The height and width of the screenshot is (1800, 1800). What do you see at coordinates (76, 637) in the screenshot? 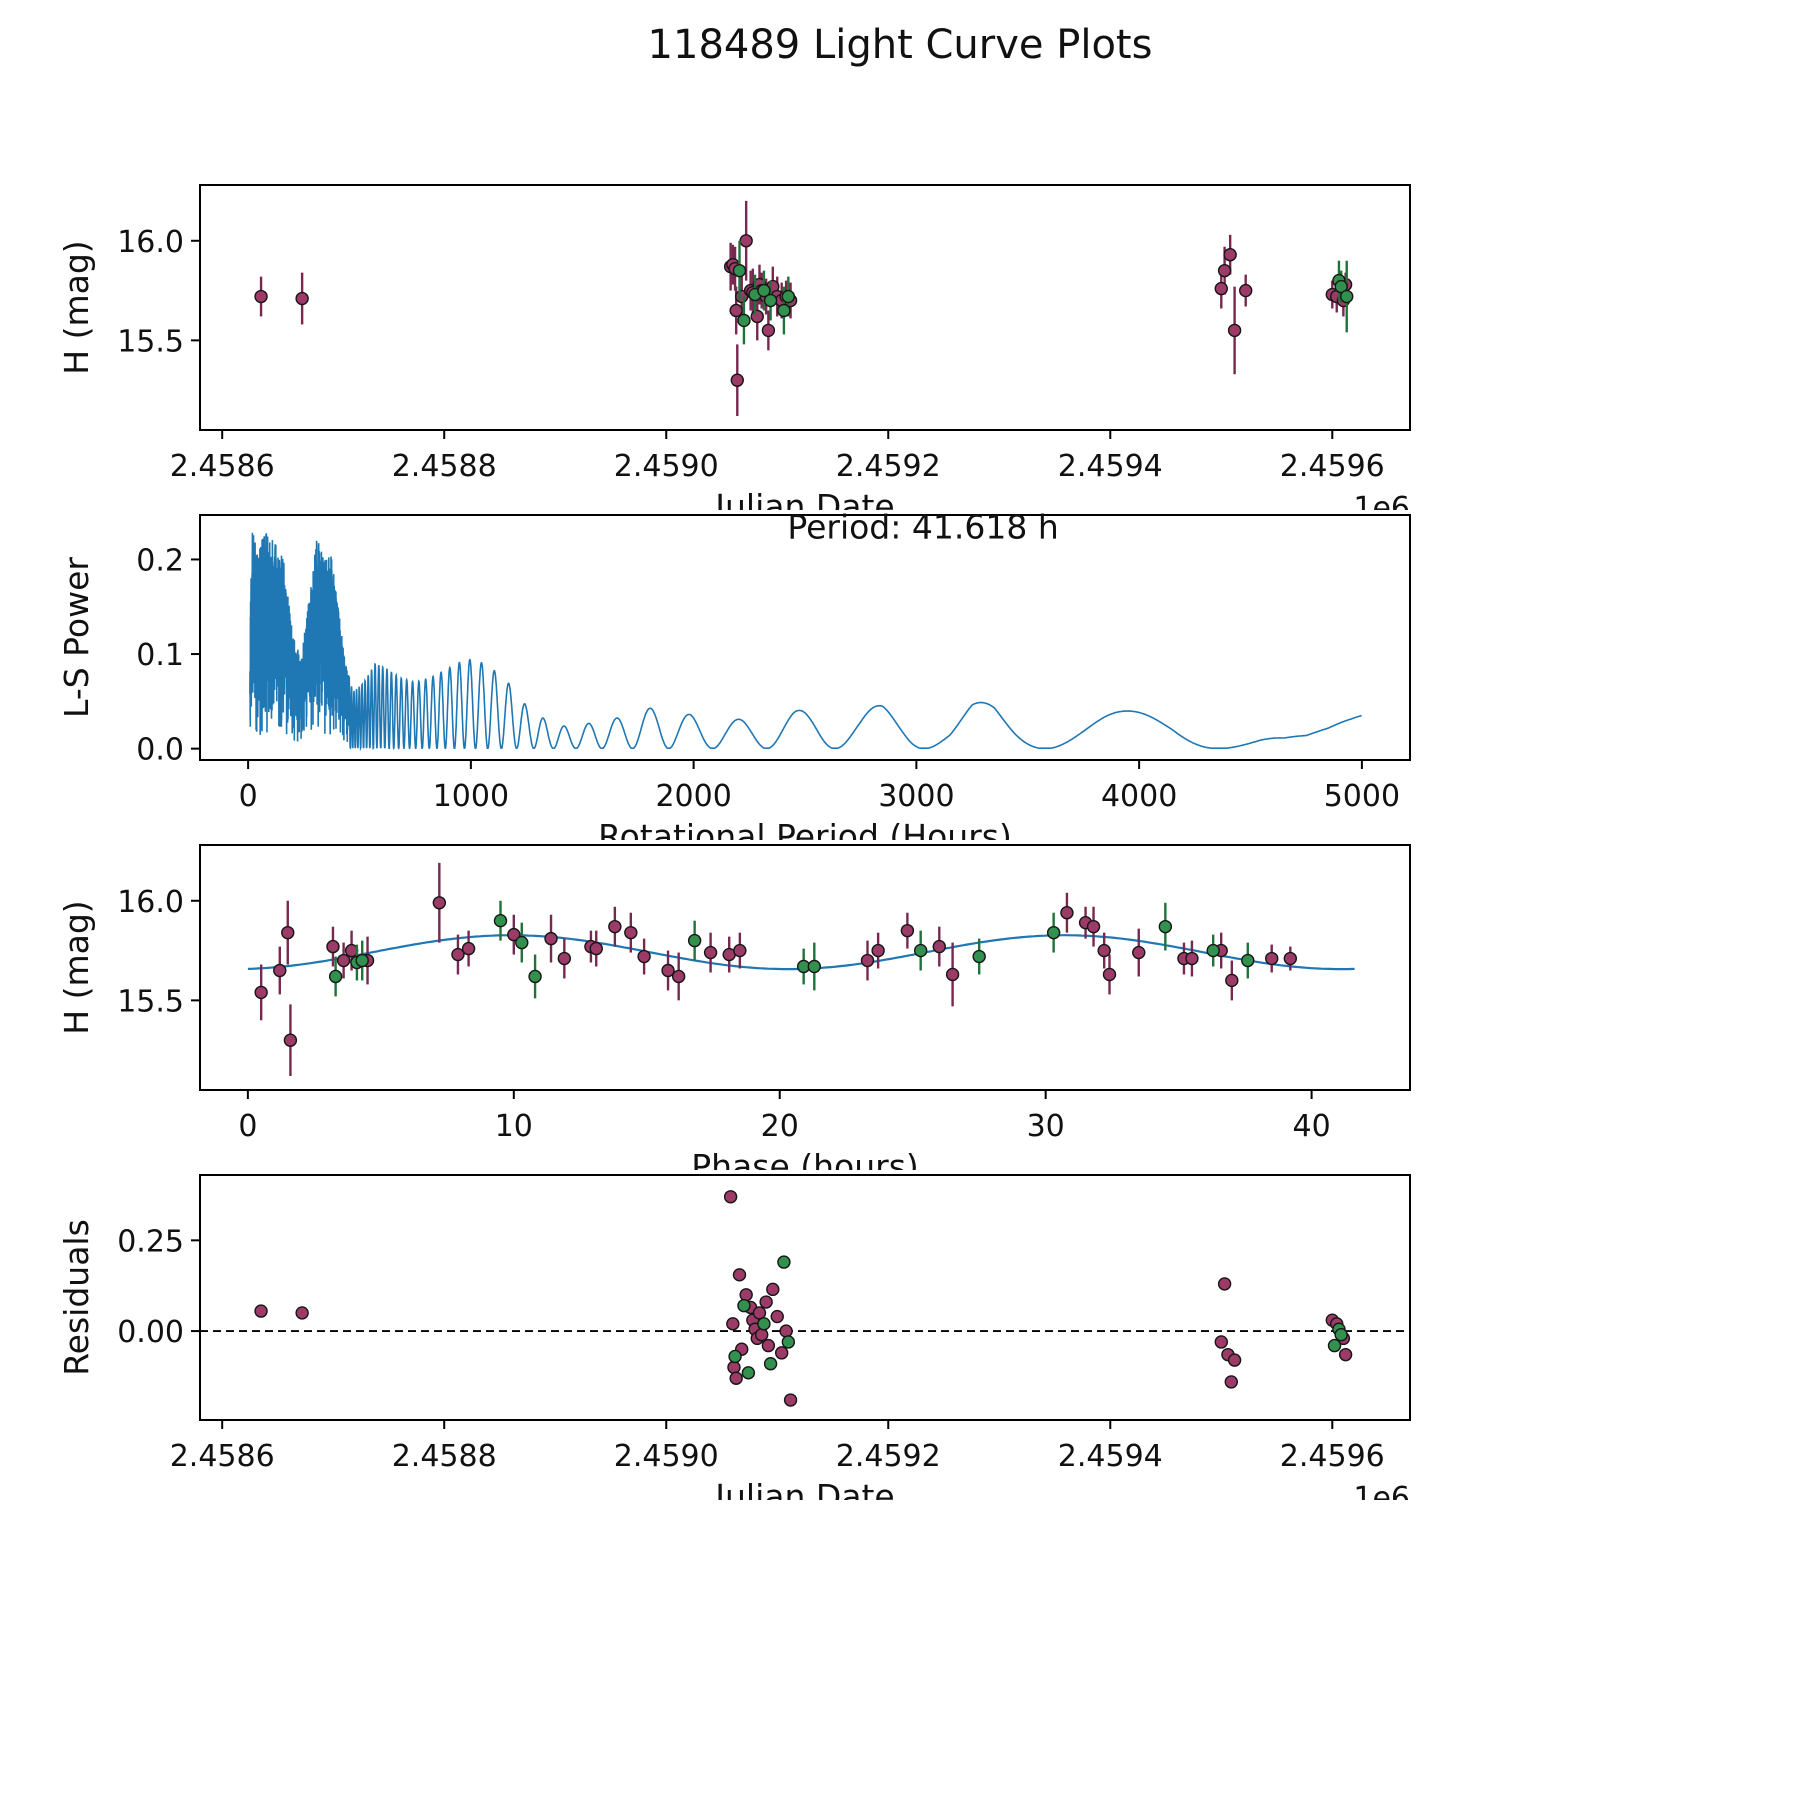
I see `svg-text: L-S Power` at bounding box center [76, 637].